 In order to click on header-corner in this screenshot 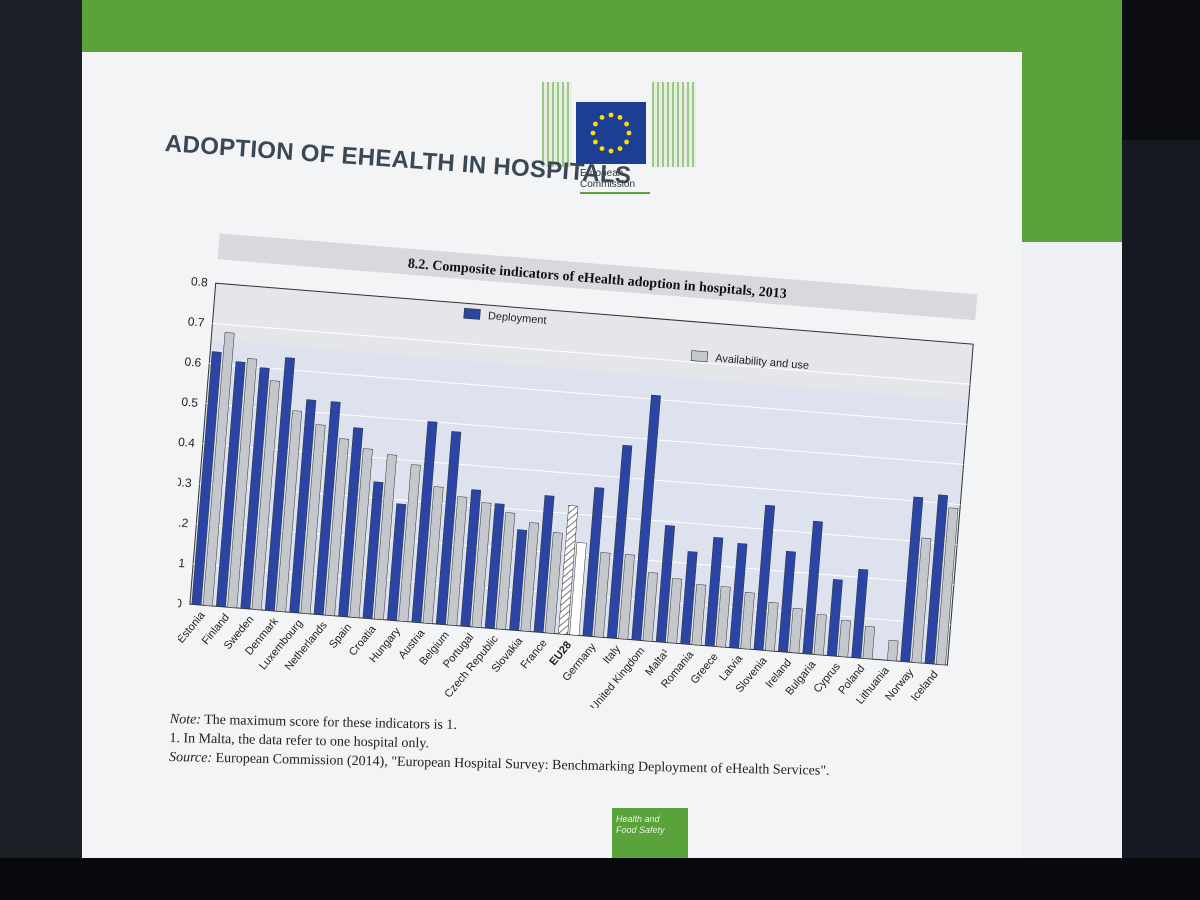, I will do `click(1072, 147)`.